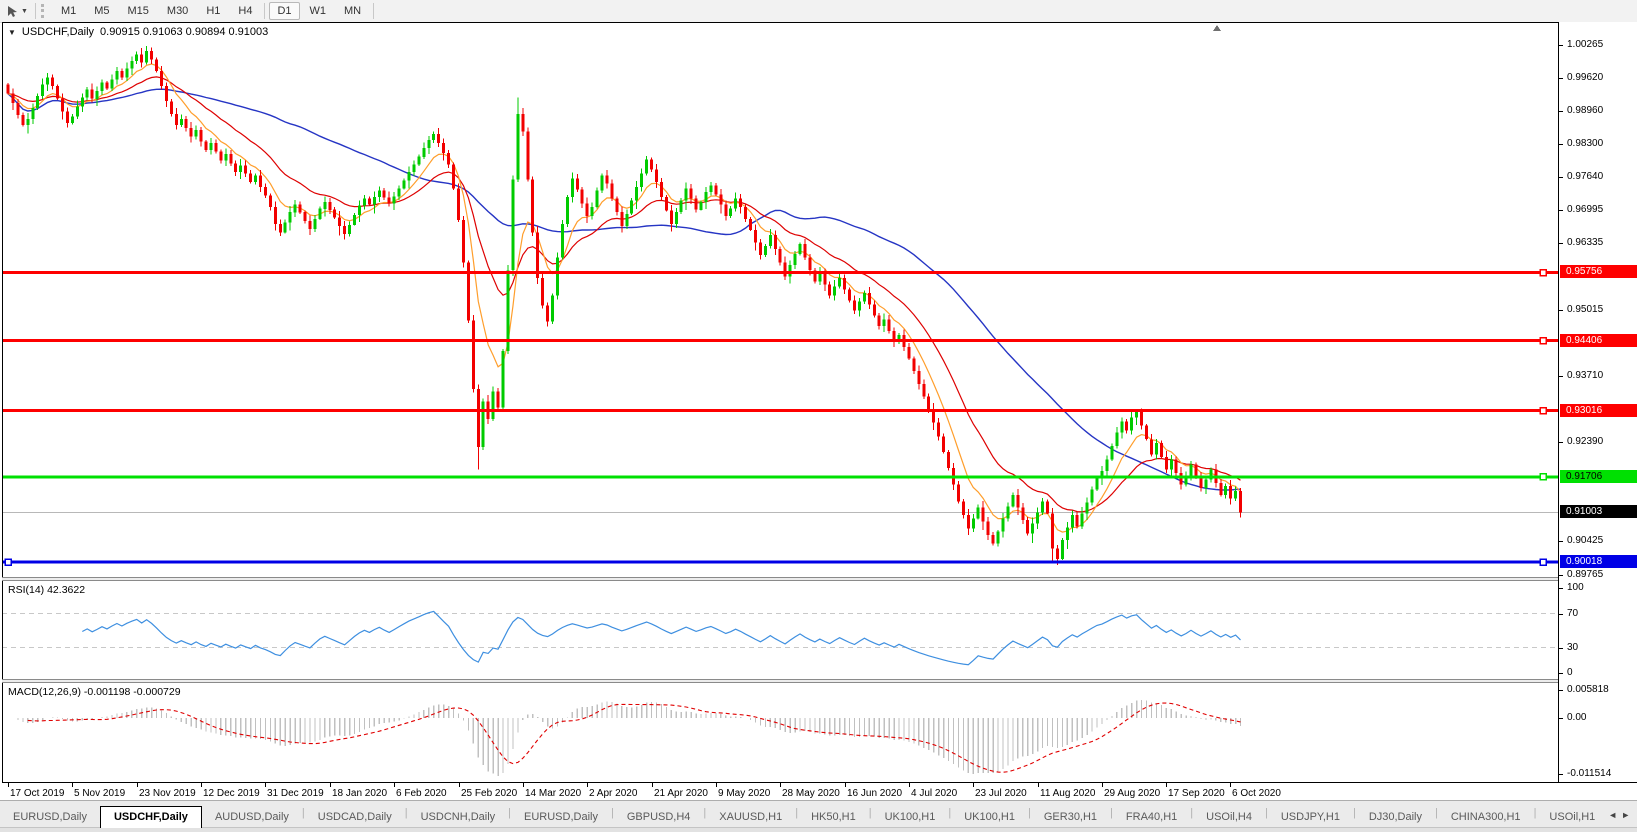 This screenshot has width=1637, height=832. What do you see at coordinates (177, 11) in the screenshot?
I see `timeframe-button-m30: M30` at bounding box center [177, 11].